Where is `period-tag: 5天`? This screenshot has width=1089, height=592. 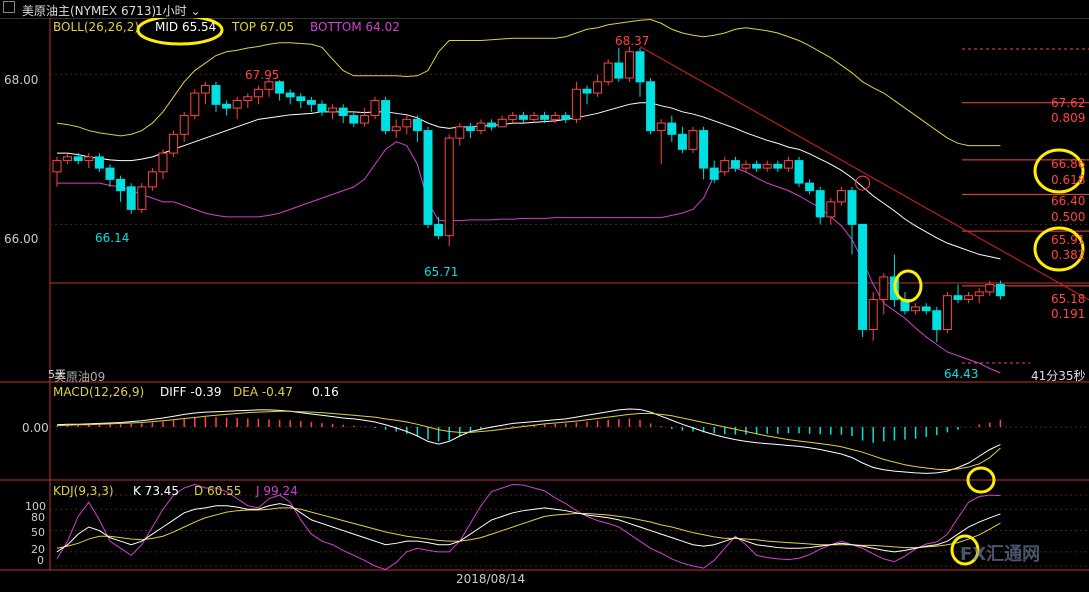 period-tag: 5天 is located at coordinates (57, 374).